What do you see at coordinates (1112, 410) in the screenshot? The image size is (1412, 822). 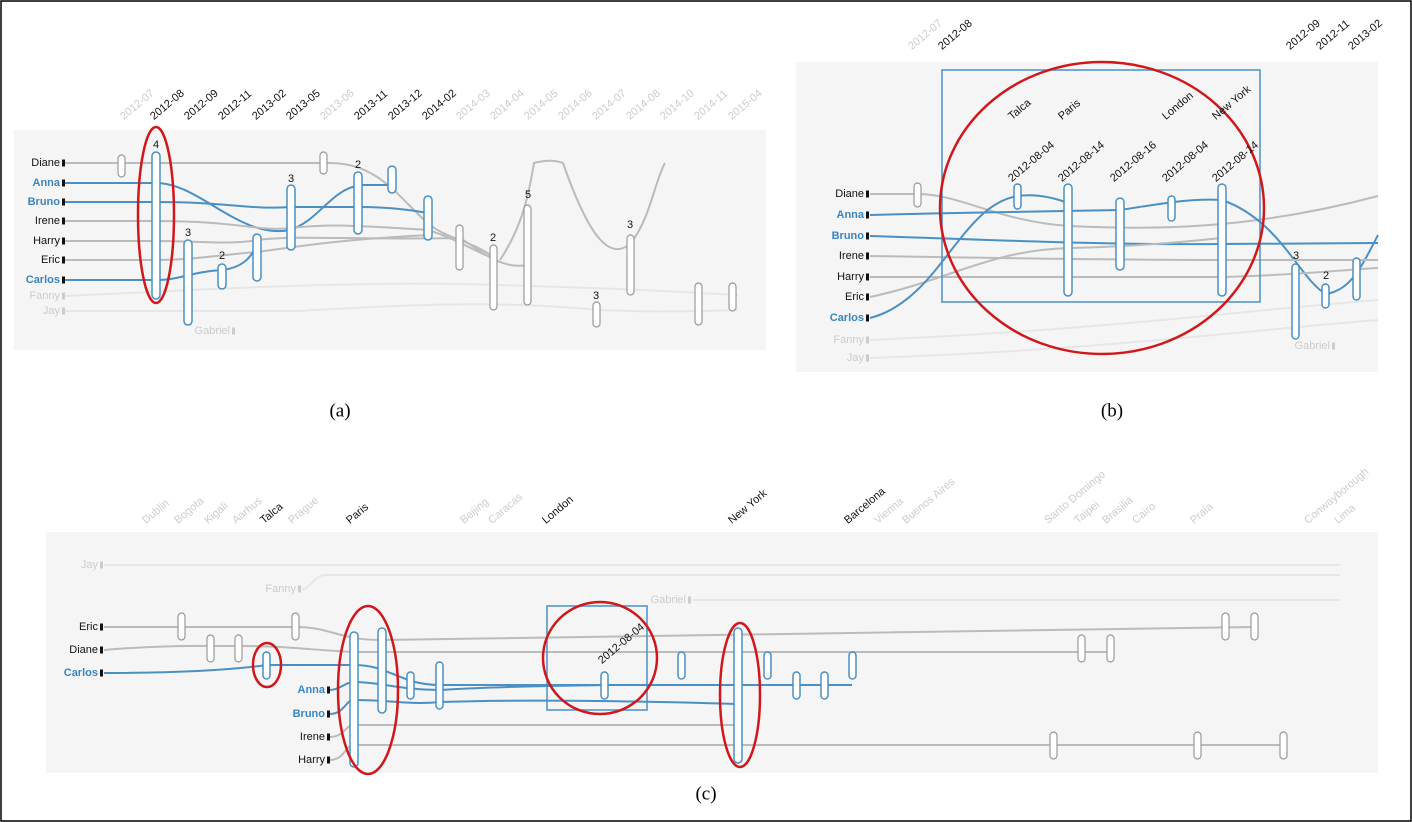 I see `caption: (b)` at bounding box center [1112, 410].